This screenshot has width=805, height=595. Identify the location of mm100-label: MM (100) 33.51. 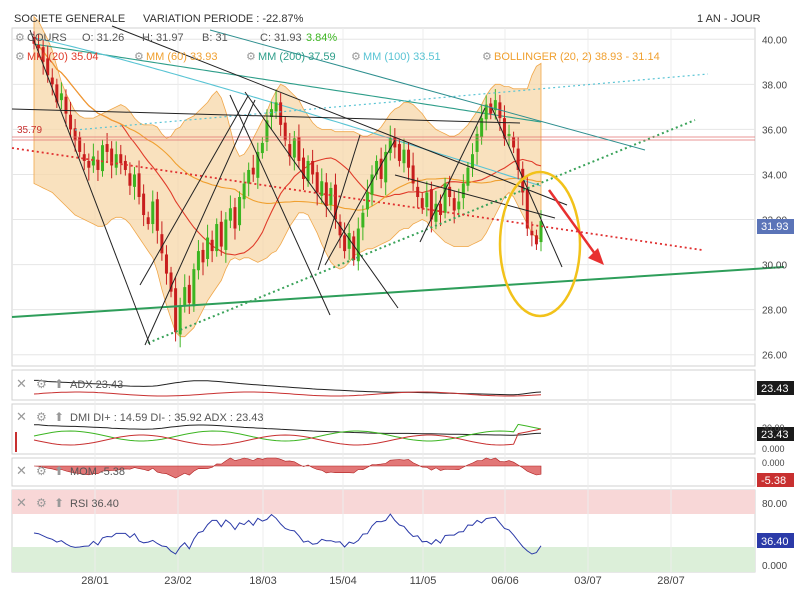
(402, 57).